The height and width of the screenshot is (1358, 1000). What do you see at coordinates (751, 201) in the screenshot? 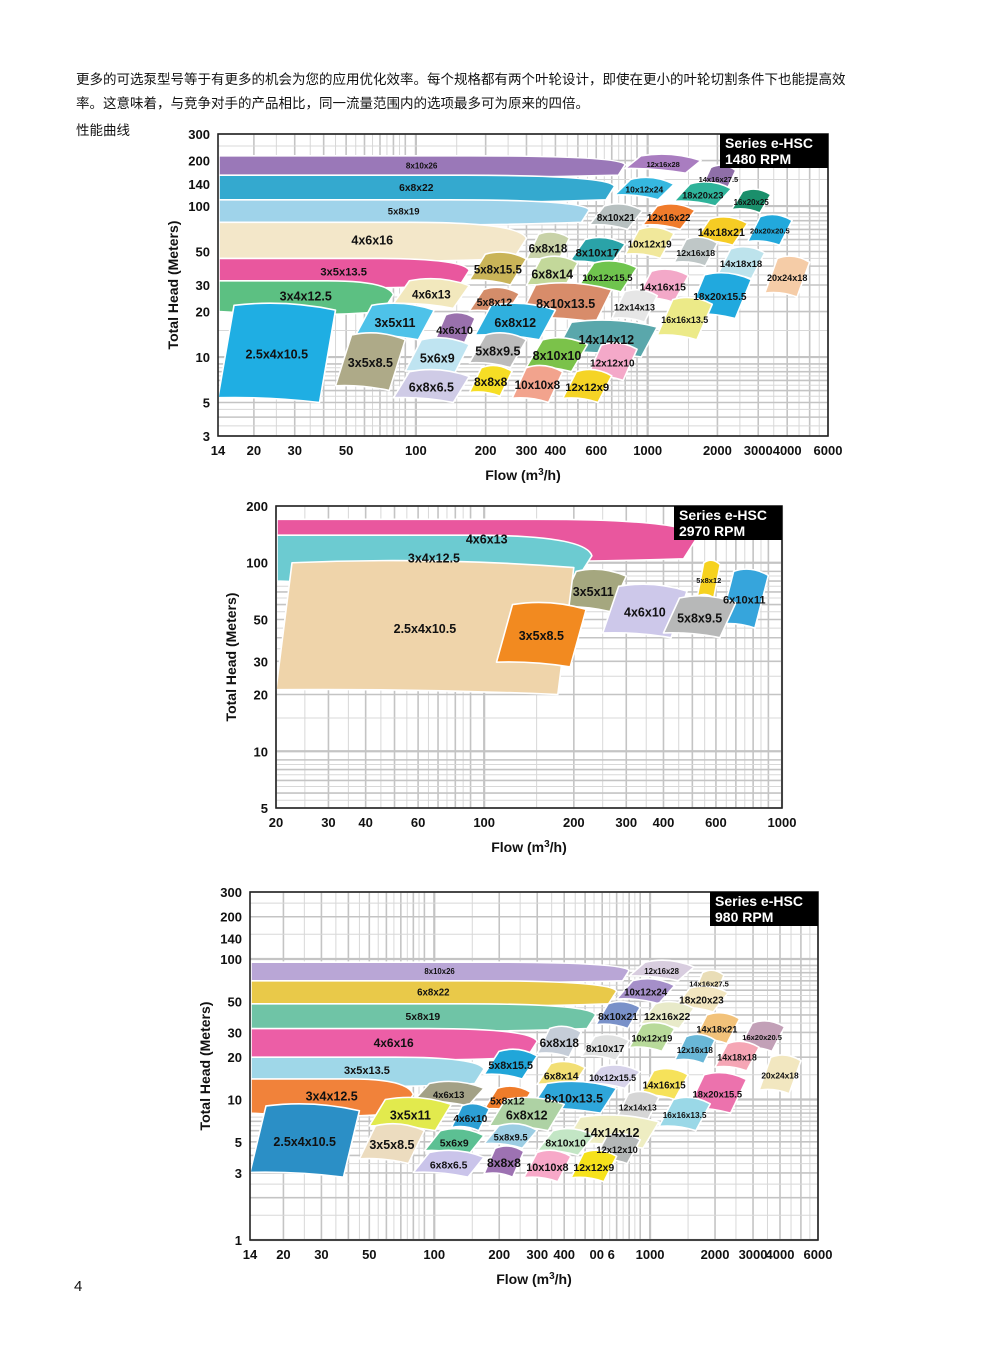
I see `region-16x20x25` at bounding box center [751, 201].